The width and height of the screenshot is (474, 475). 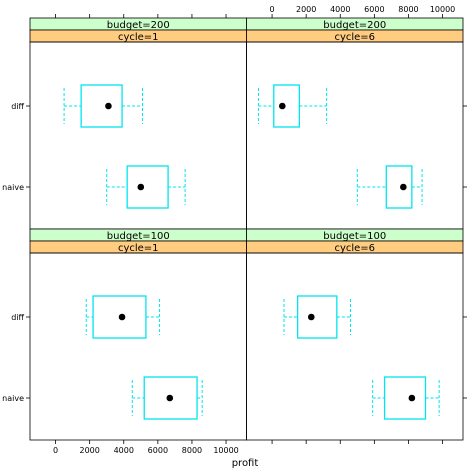 I want to click on x-tick-label-bottom: 0, so click(x=55, y=450).